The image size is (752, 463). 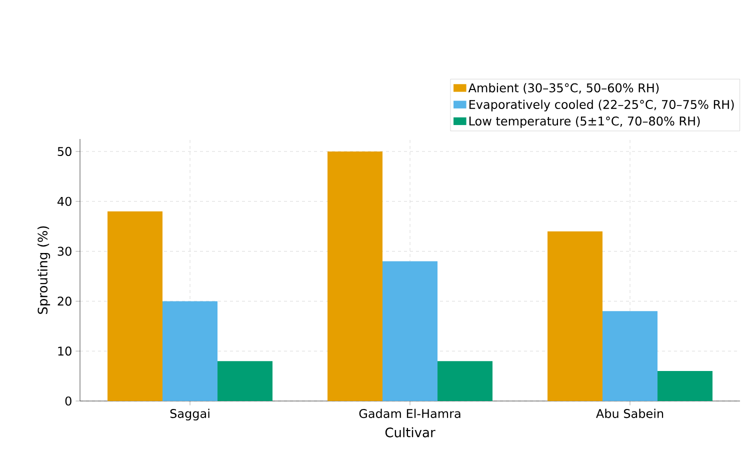 I want to click on y-tick-label: 40, so click(x=65, y=201).